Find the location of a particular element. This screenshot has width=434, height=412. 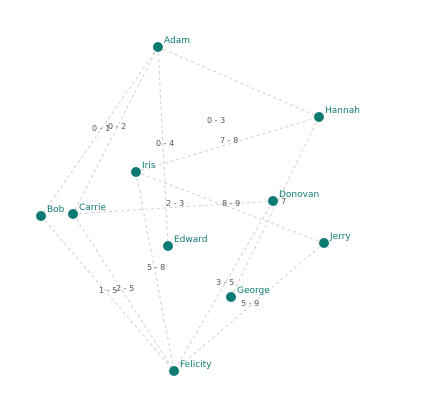

node-label-george: George is located at coordinates (253, 291).